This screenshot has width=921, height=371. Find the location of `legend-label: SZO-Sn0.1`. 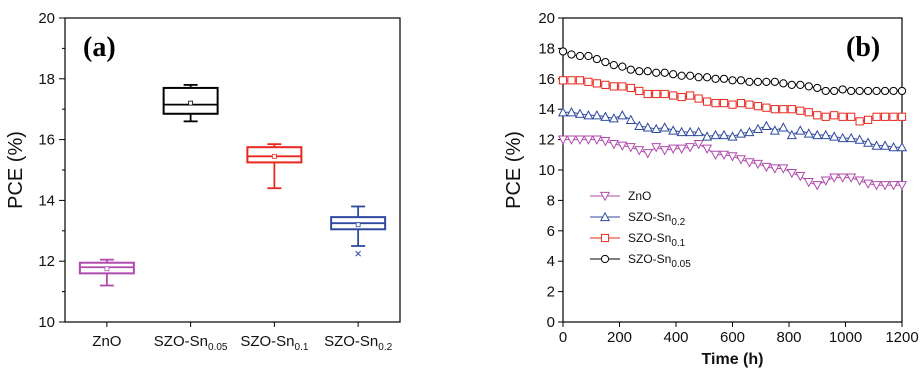

legend-label: SZO-Sn0.1 is located at coordinates (657, 240).